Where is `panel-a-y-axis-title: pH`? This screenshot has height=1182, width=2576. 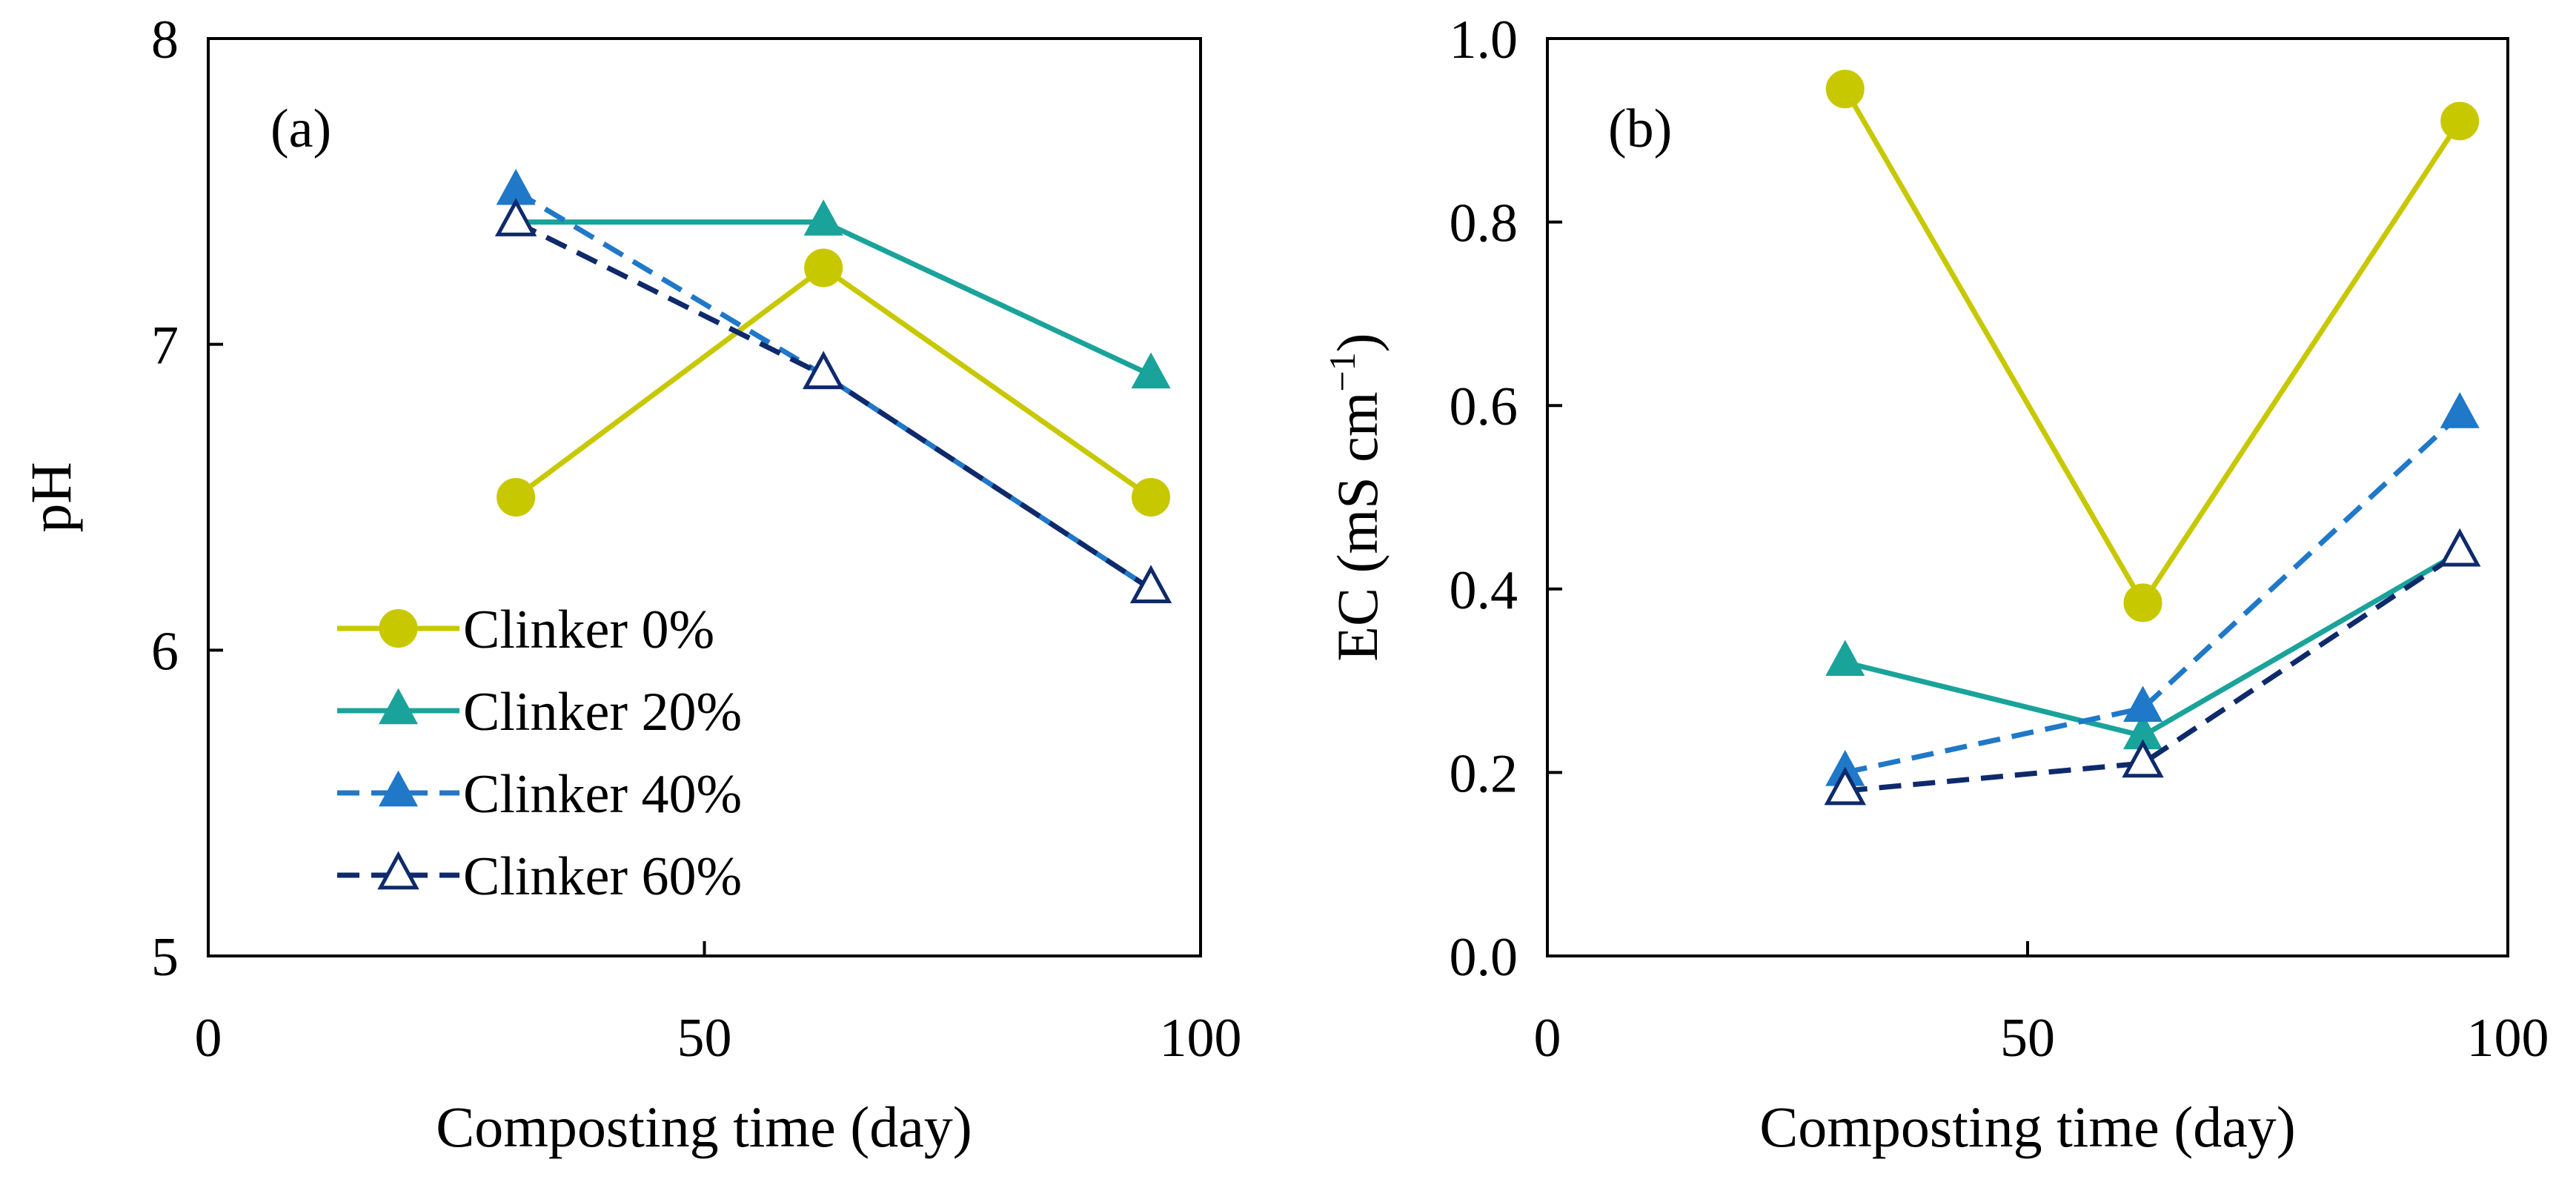 panel-a-y-axis-title: pH is located at coordinates (51, 497).